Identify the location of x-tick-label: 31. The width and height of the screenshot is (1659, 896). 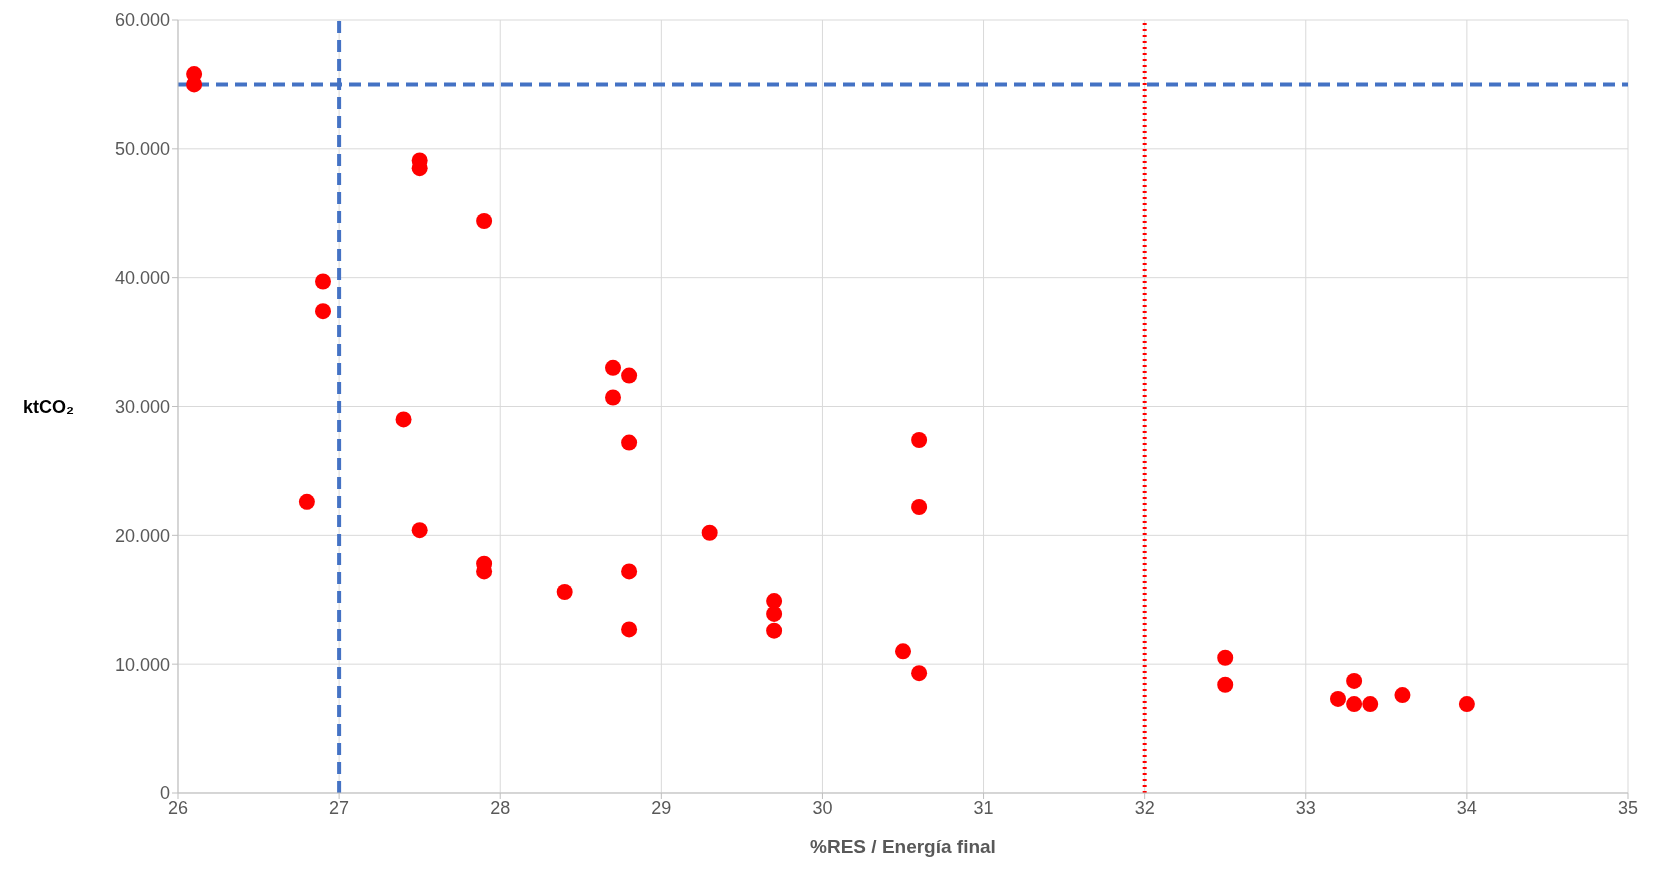
(983, 807).